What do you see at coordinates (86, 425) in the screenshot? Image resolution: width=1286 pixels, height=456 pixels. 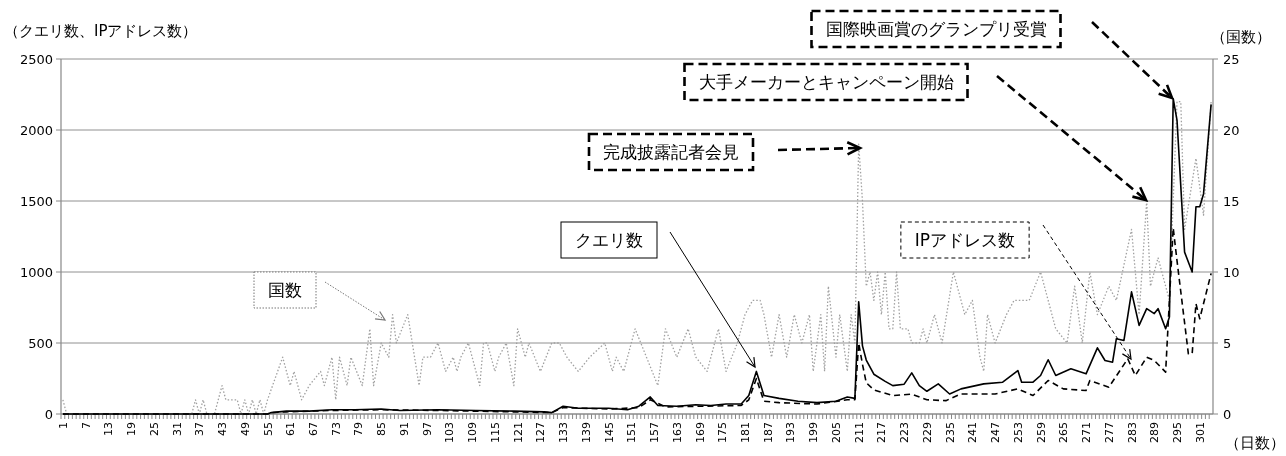 I see `x-tick-label: 7` at bounding box center [86, 425].